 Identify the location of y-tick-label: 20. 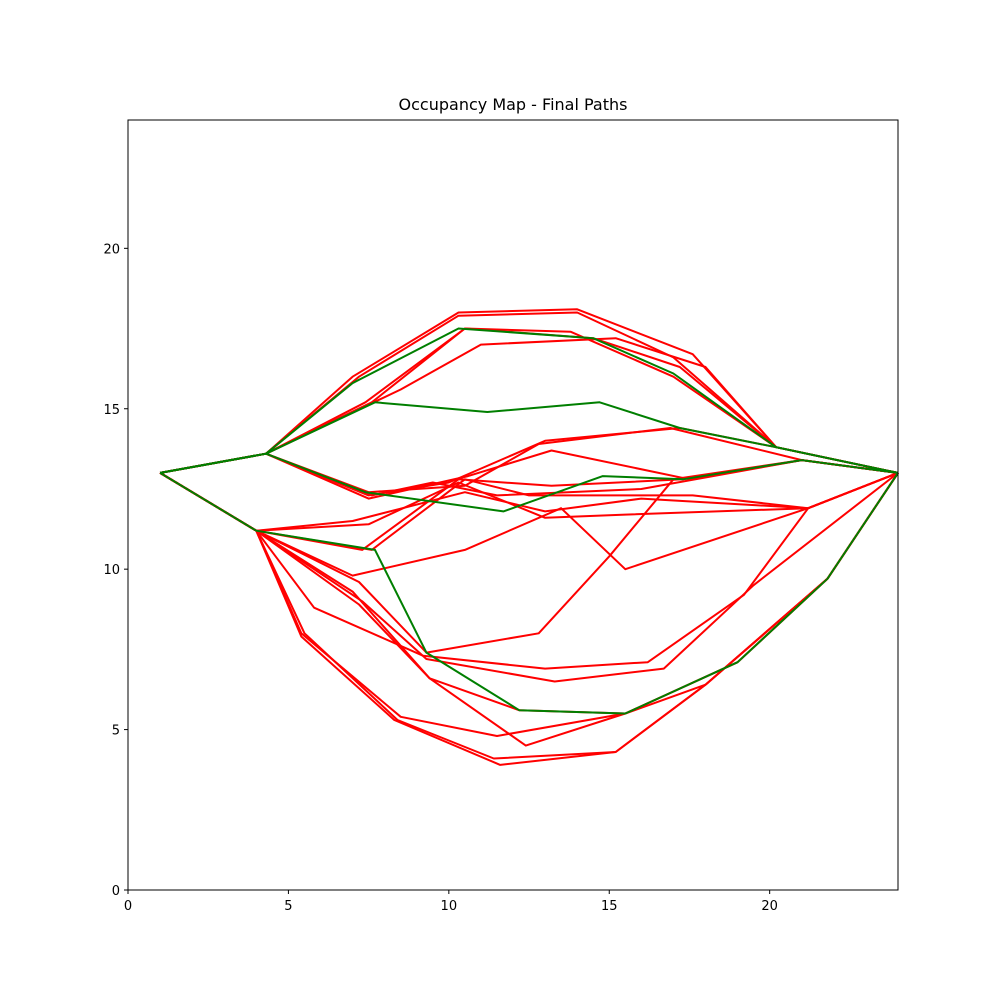
(111, 249).